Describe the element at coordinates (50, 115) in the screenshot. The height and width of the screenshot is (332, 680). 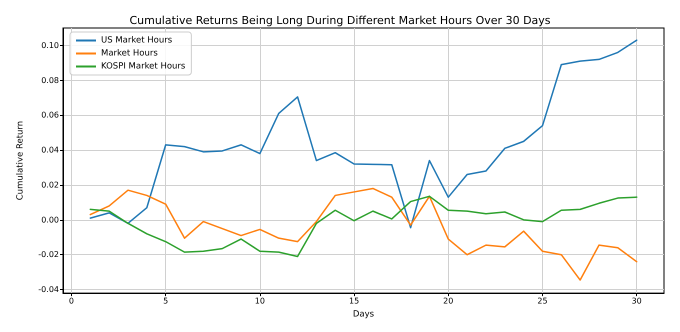
I see `y-tick-label: 0.06` at that location.